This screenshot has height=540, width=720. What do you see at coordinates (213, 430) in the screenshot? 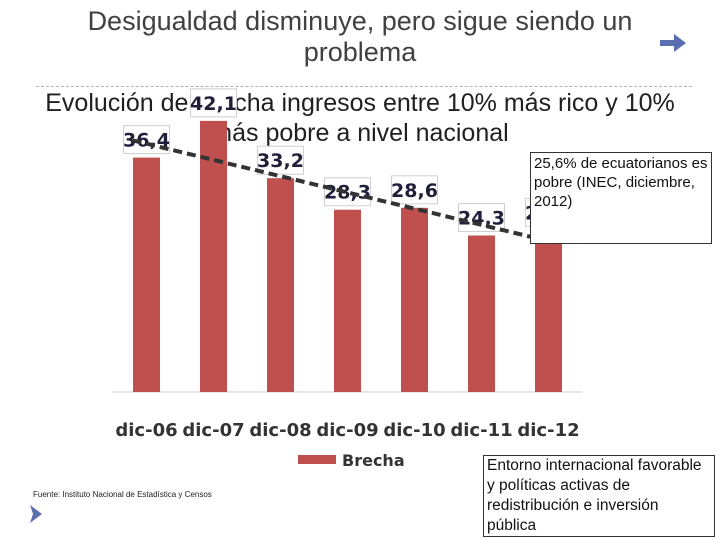
I see `category-label: dic-07` at bounding box center [213, 430].